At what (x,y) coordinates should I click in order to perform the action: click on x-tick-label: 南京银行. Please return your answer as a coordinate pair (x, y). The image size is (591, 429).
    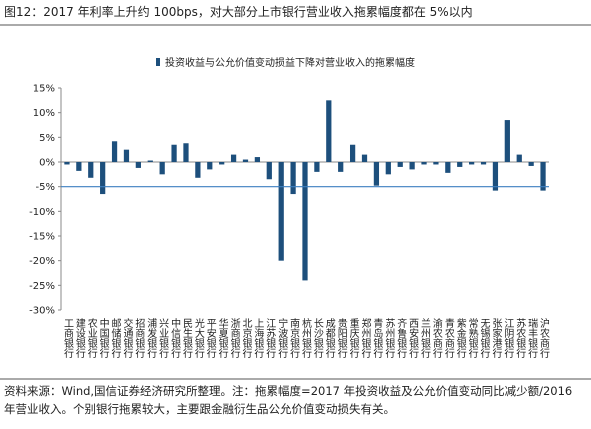
    Looking at the image, I should click on (294, 338).